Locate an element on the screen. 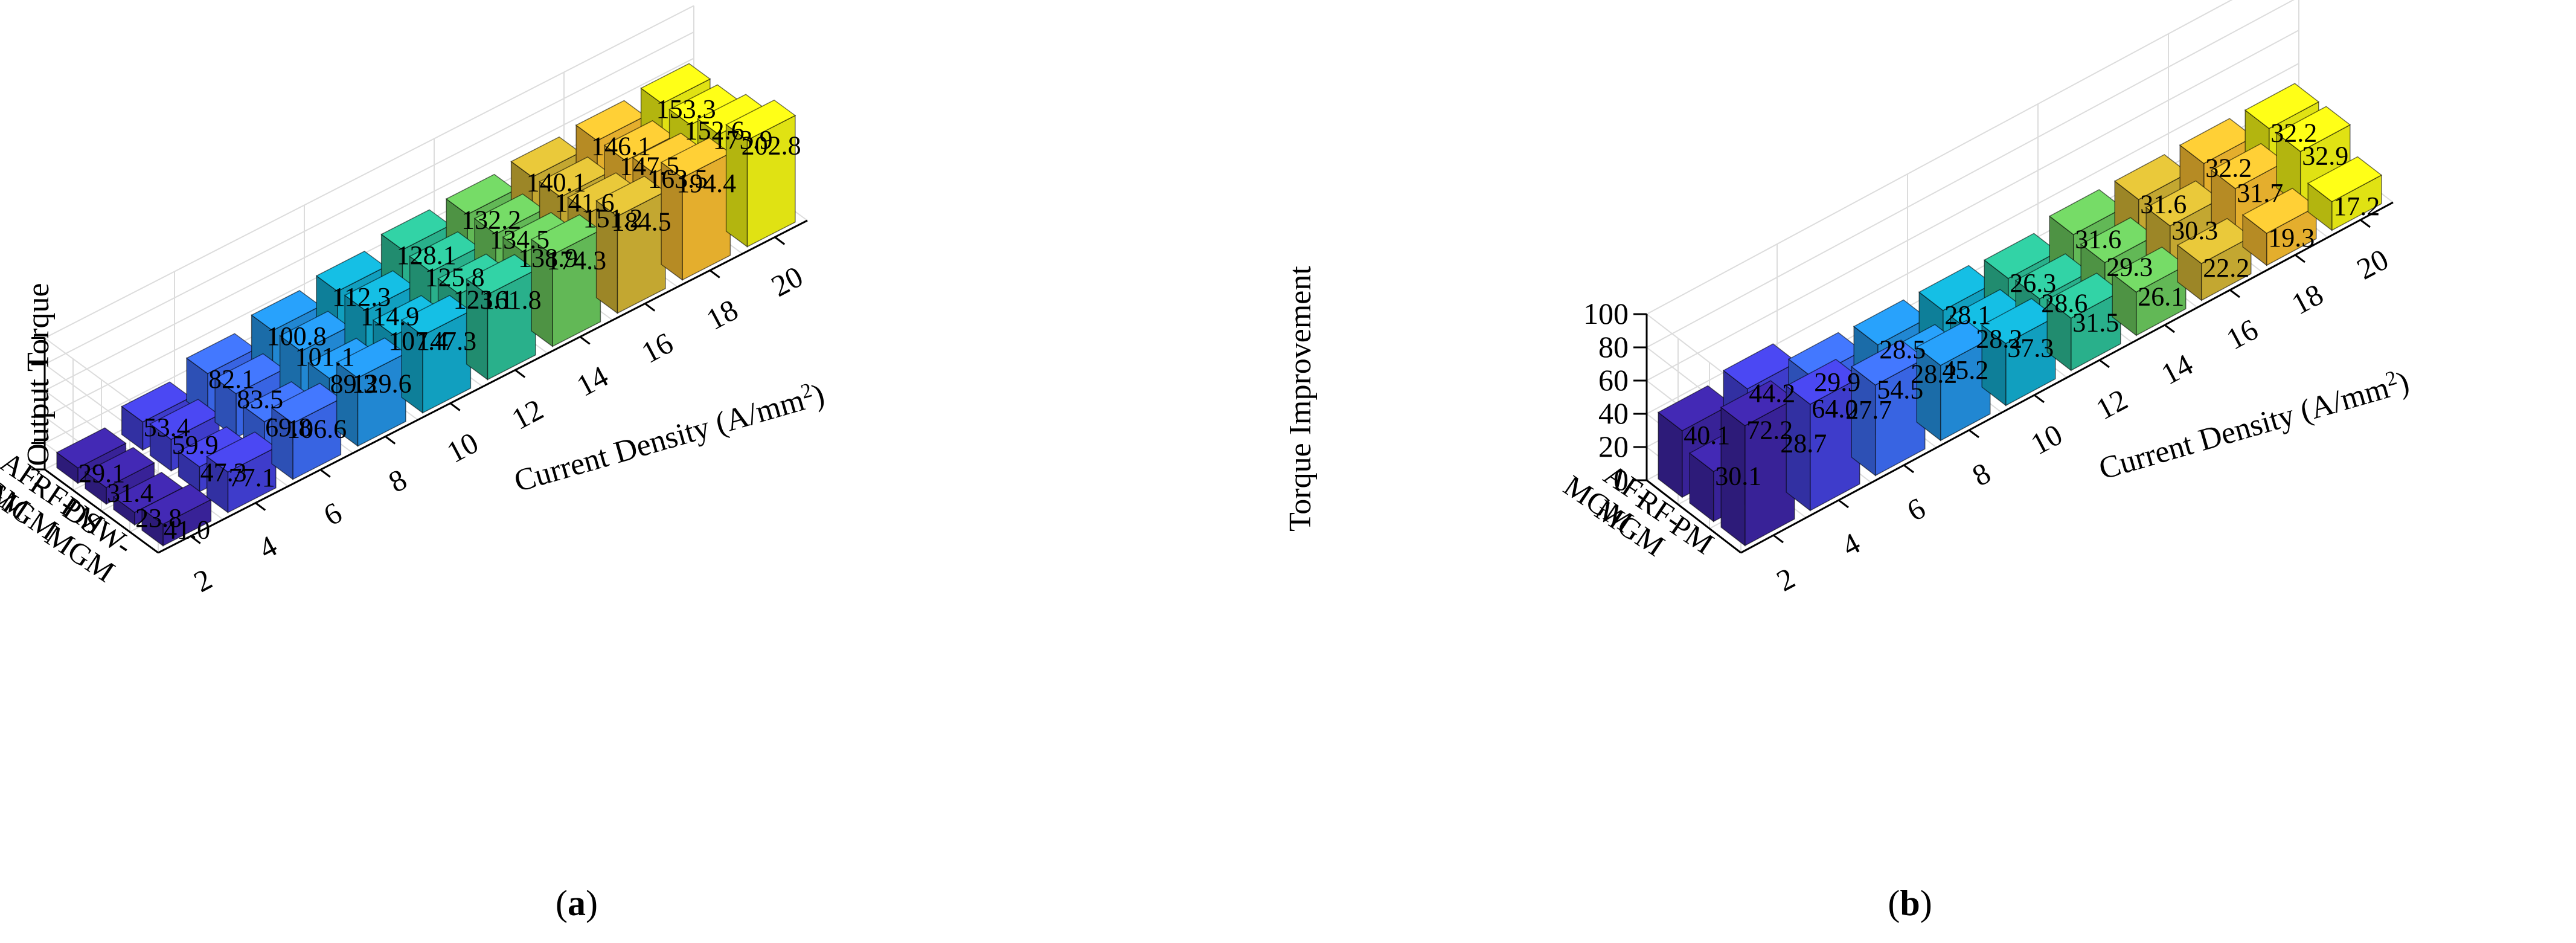  x-tick-label: 20 is located at coordinates (2372, 264).